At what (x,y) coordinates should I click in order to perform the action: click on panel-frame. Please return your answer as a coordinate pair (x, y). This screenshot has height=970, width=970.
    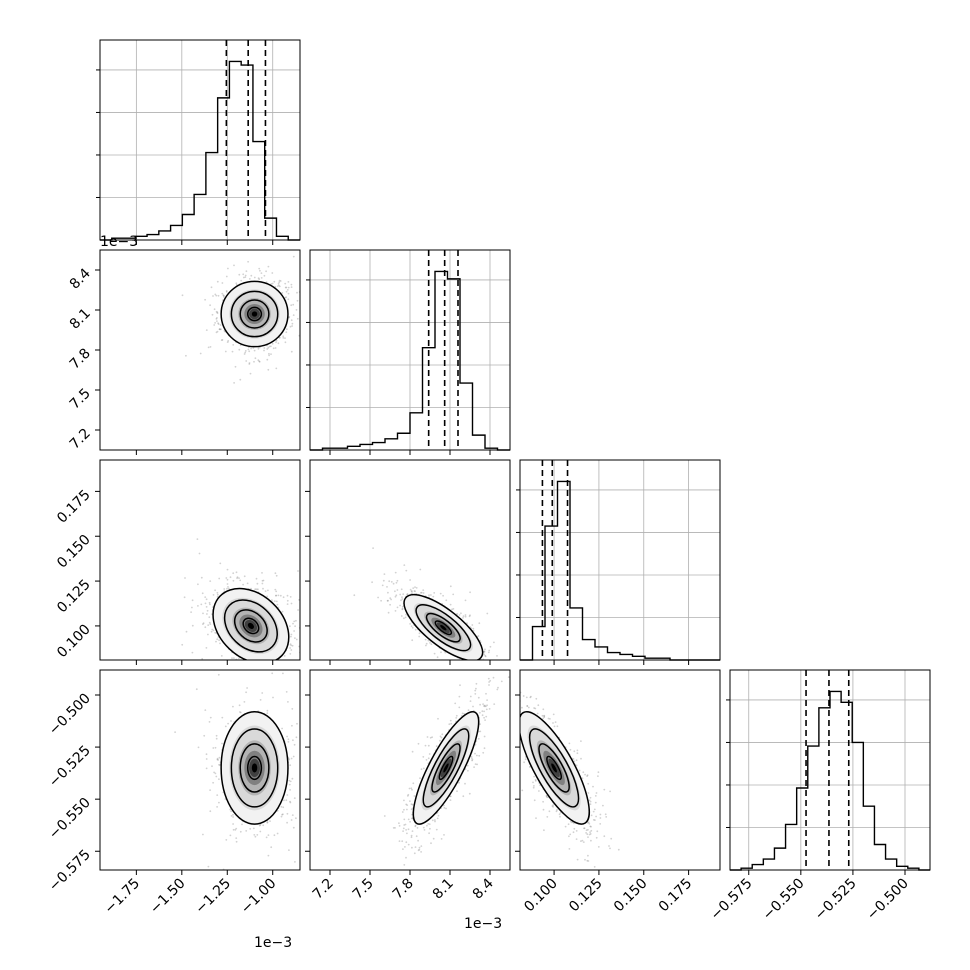
    Looking at the image, I should click on (200, 140).